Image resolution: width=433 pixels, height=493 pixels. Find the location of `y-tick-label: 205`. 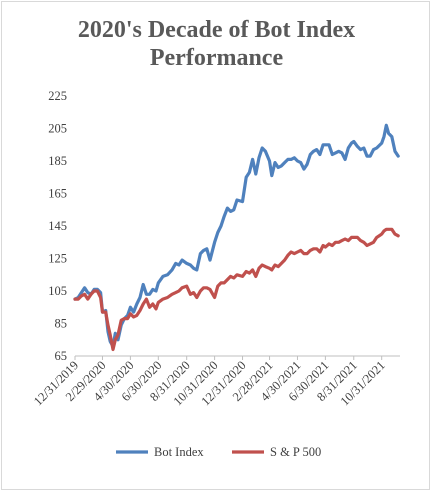

y-tick-label: 205 is located at coordinates (57, 129).